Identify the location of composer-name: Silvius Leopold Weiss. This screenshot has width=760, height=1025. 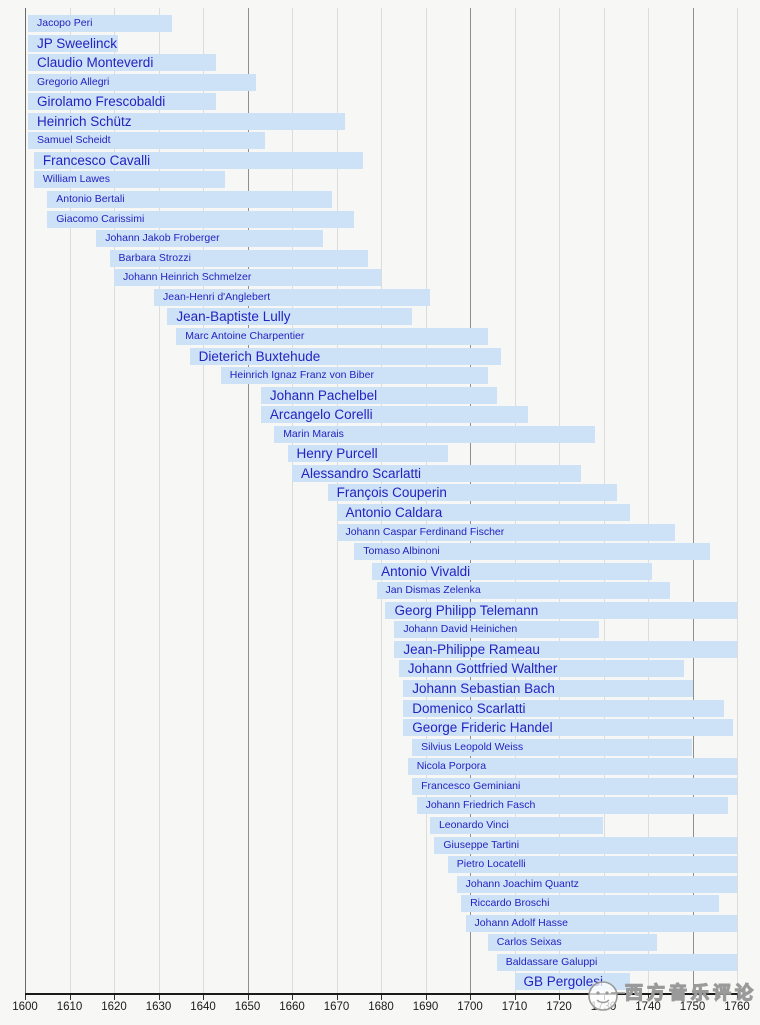
(472, 746).